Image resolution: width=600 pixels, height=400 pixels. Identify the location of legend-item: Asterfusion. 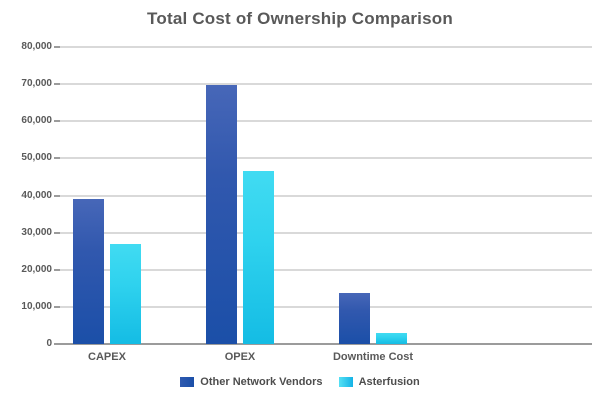
(379, 382).